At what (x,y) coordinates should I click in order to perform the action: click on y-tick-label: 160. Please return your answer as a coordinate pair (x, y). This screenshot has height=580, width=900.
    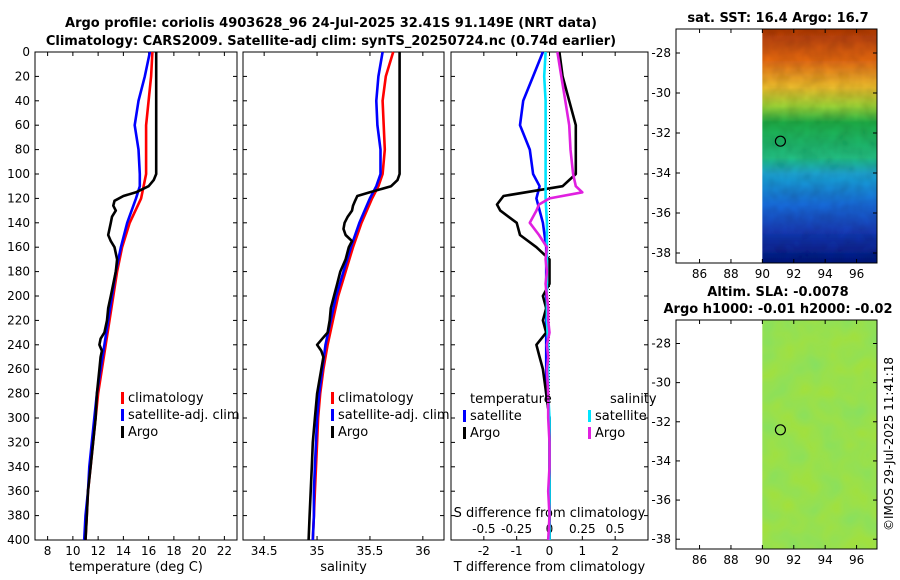
    Looking at the image, I should click on (18, 247).